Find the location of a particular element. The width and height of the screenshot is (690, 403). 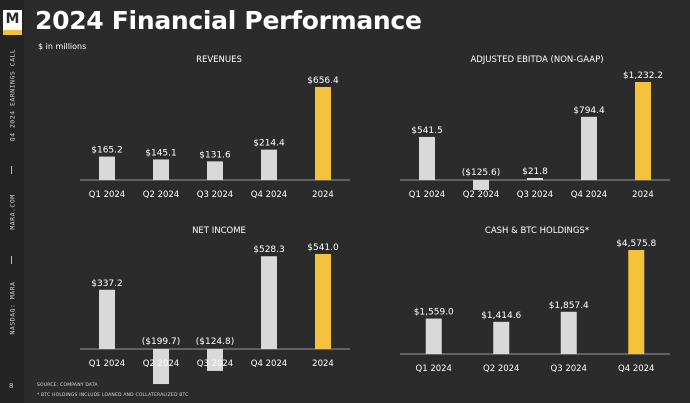

logo-letter: M is located at coordinates (12, 19).